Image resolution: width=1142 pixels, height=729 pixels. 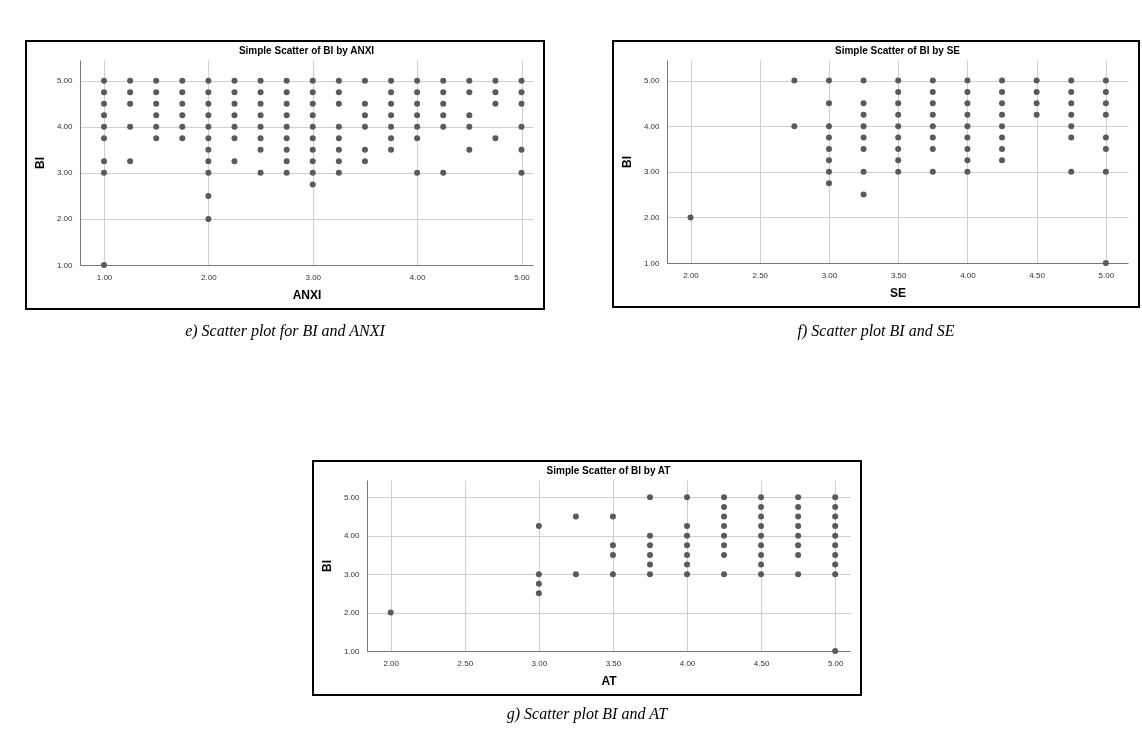 What do you see at coordinates (609, 680) in the screenshot?
I see `x-axis-title: AT` at bounding box center [609, 680].